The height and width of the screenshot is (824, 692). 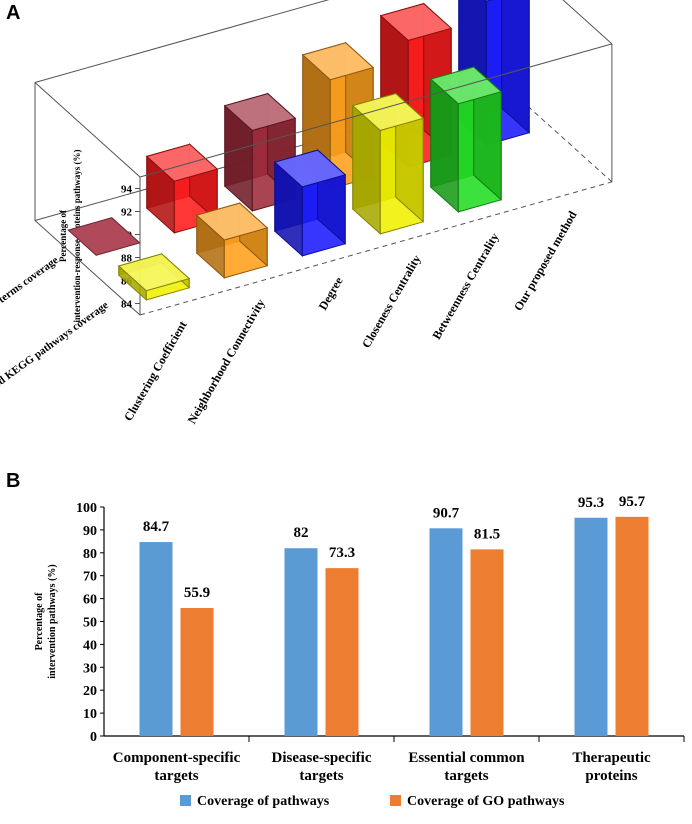 What do you see at coordinates (331, 293) in the screenshot?
I see `category-label: Degree` at bounding box center [331, 293].